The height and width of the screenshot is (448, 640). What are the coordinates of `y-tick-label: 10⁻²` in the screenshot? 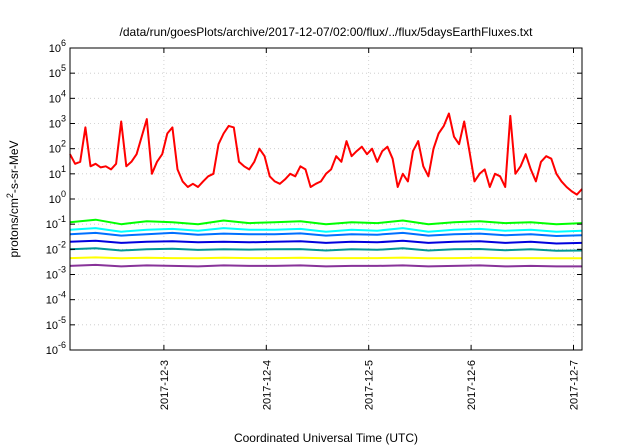 It's located at (56, 247).